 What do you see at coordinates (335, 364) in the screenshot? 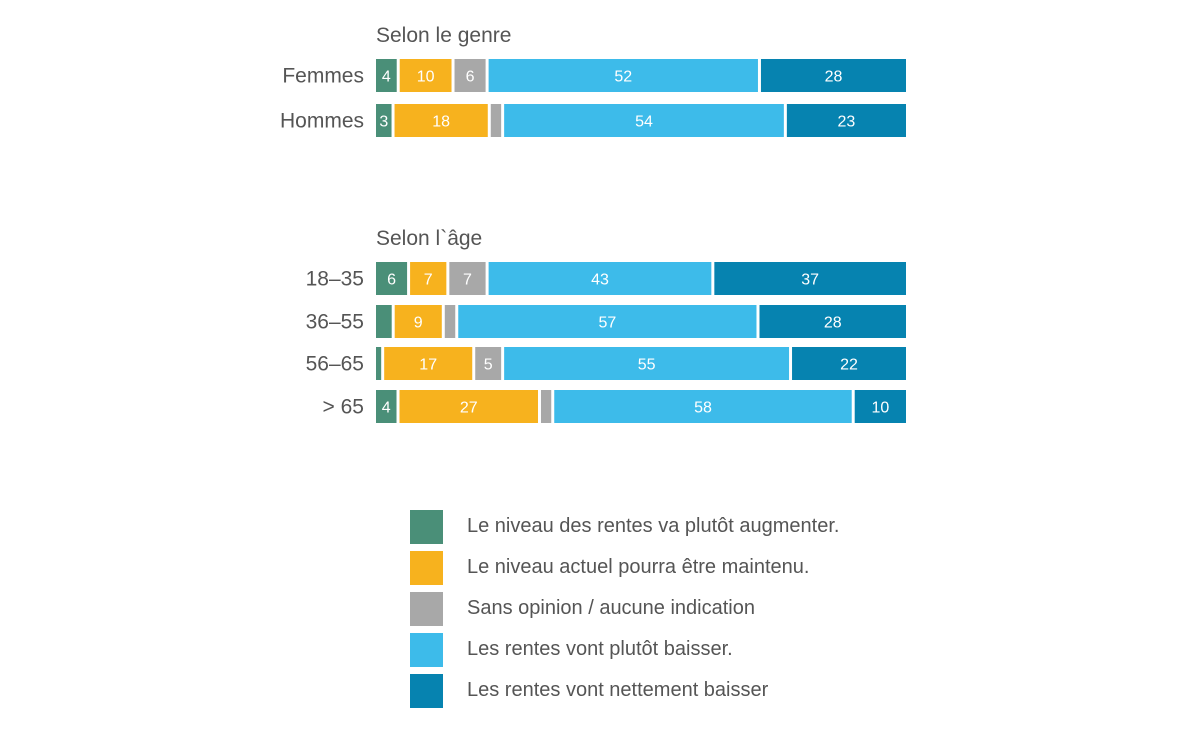
I see `category-label: 56–65` at bounding box center [335, 364].